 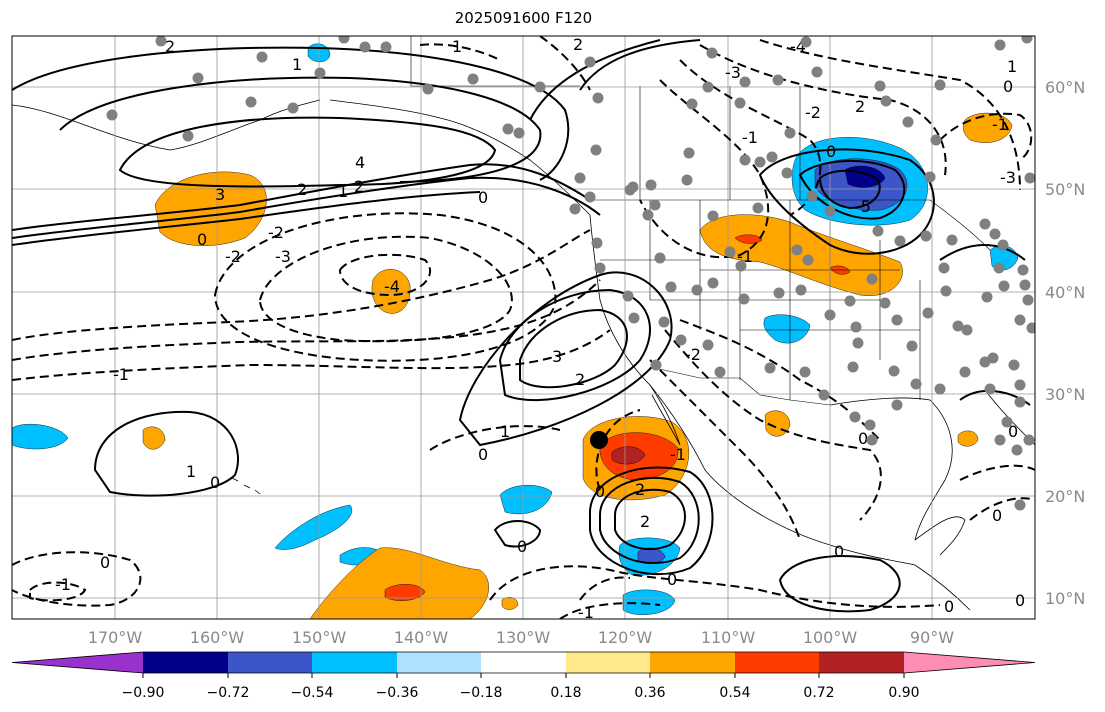 What do you see at coordinates (818, 693) in the screenshot?
I see `colorbar-tick-label: 0.72` at bounding box center [818, 693].